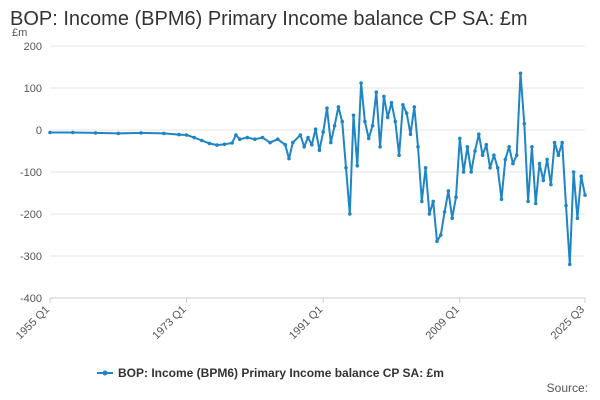 This screenshot has width=600, height=400. What do you see at coordinates (31, 299) in the screenshot?
I see `y-tick-label: -400` at bounding box center [31, 299].